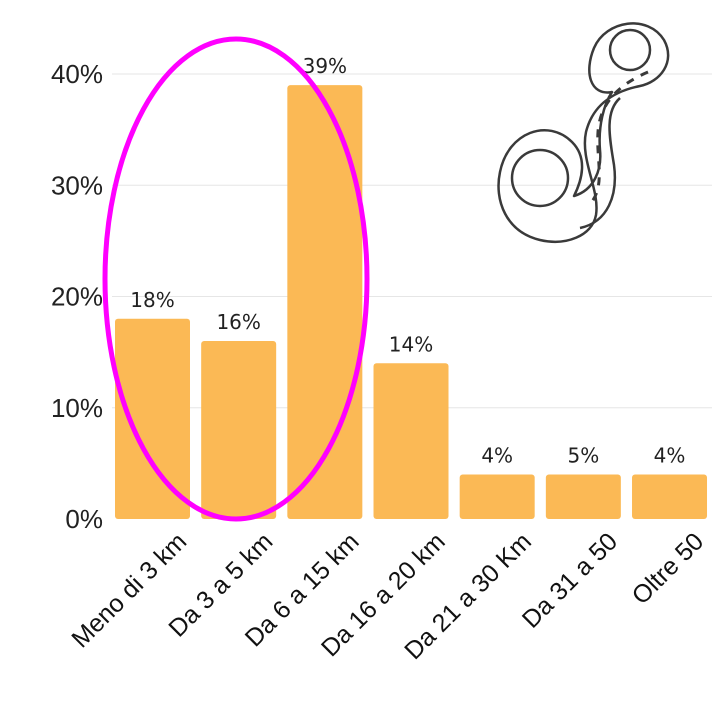  What do you see at coordinates (668, 568) in the screenshot?
I see `x-tick-label: Oltre 50` at bounding box center [668, 568].